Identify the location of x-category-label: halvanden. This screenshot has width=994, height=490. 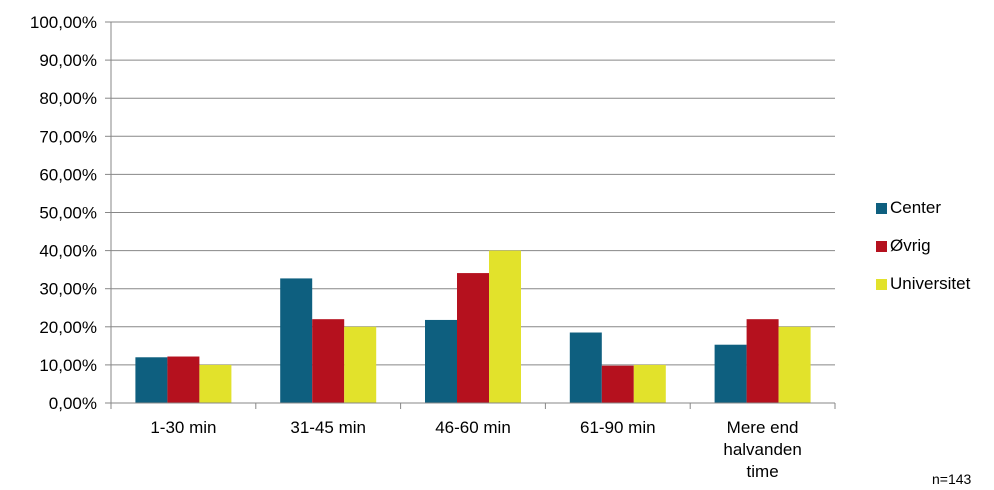
(762, 449).